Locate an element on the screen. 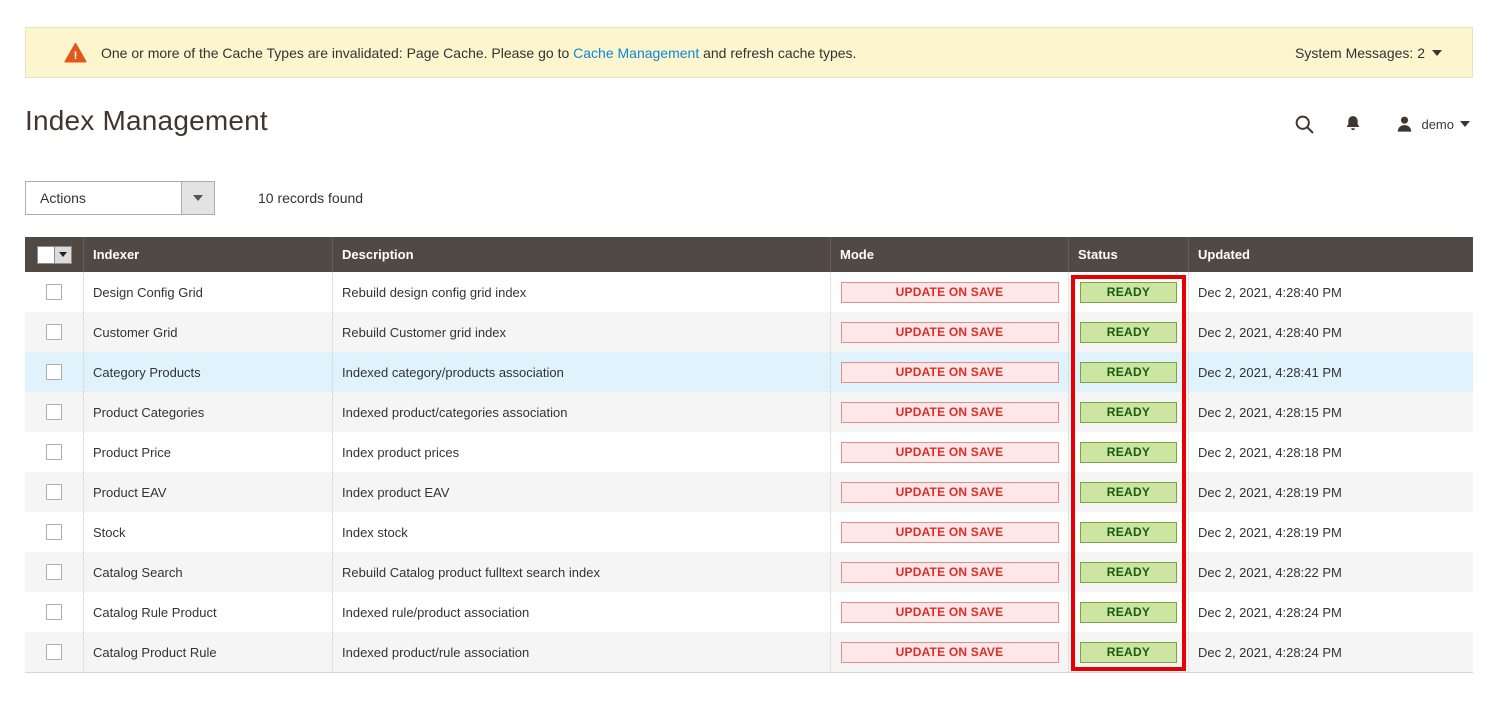  select-all-dropdown is located at coordinates (63, 254).